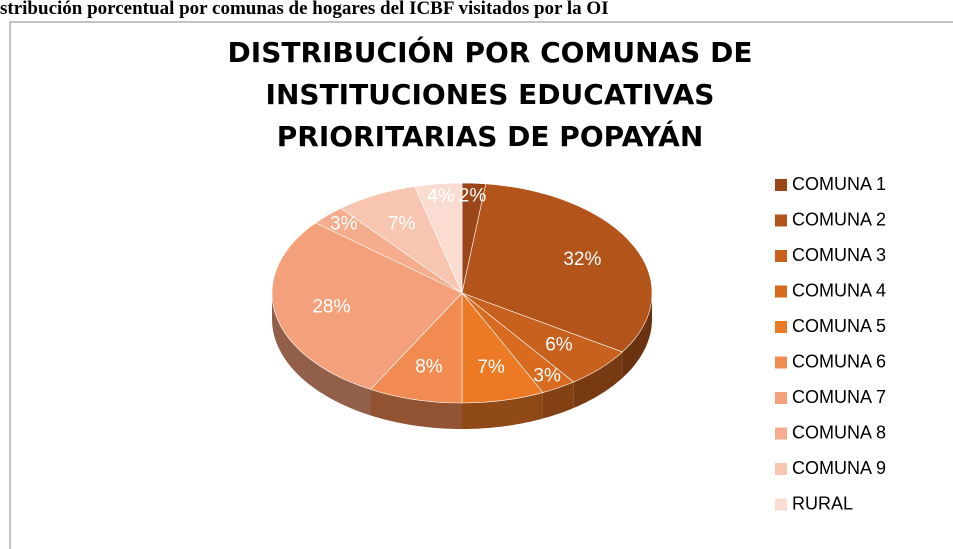 The width and height of the screenshot is (953, 549). Describe the element at coordinates (839, 361) in the screenshot. I see `legend-label: COMUNA 6` at that location.